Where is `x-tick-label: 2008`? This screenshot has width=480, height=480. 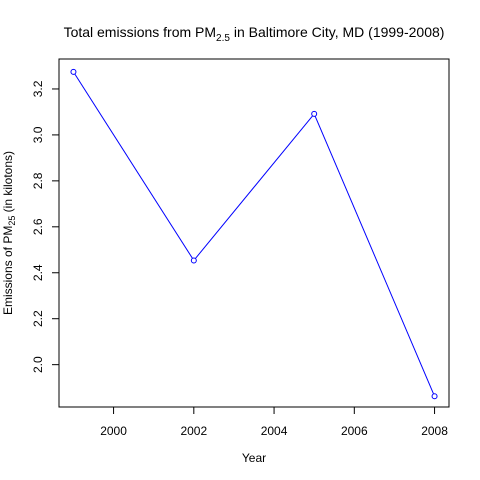 x-tick-label: 2008 is located at coordinates (434, 431).